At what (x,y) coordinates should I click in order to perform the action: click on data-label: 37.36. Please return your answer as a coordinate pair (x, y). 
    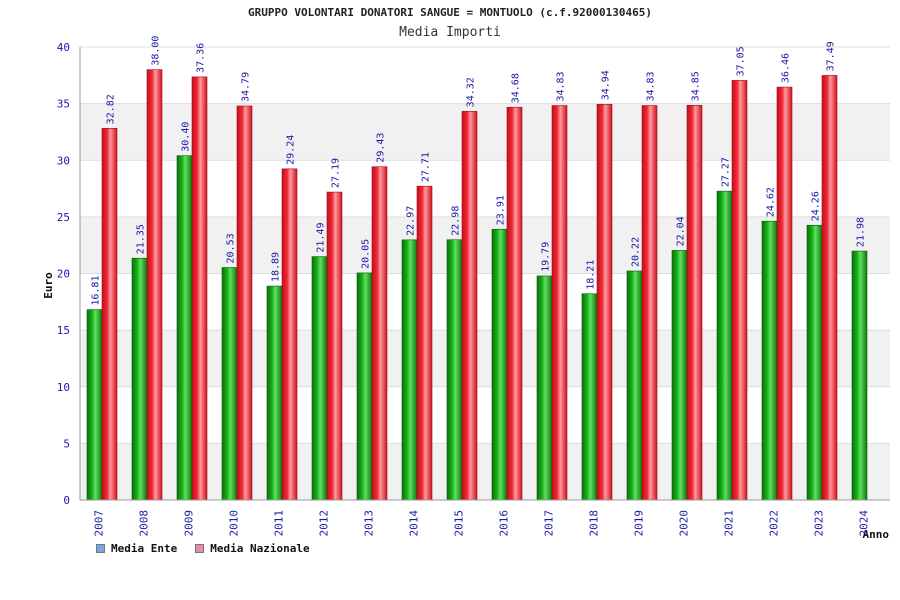
    Looking at the image, I should click on (201, 58).